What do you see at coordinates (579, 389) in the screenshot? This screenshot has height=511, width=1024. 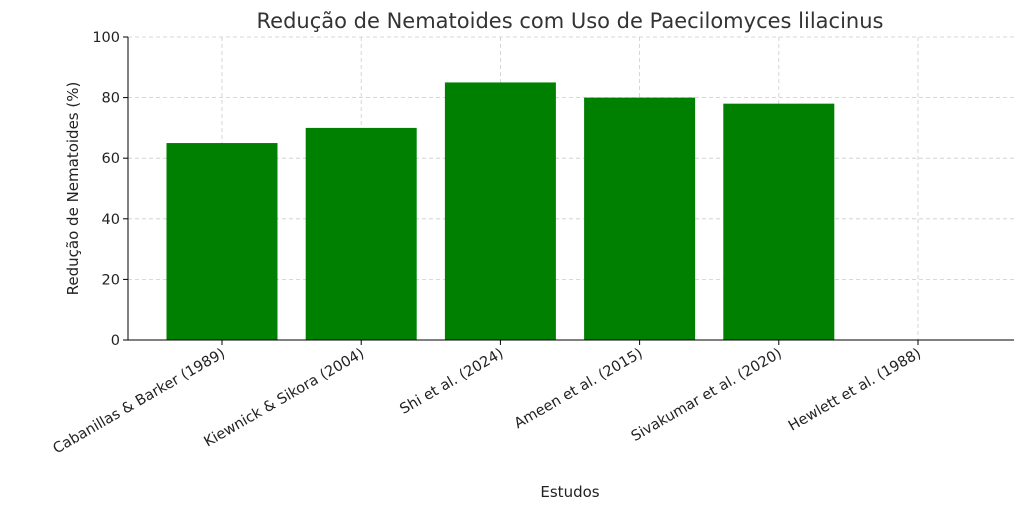 I see `x-tick-label: Ameen et al. (2015)` at bounding box center [579, 389].